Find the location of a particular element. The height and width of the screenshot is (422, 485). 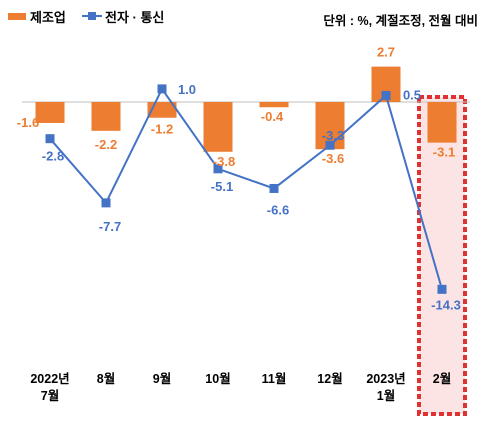

data-label-manufacturing: 2.7 is located at coordinates (386, 52).